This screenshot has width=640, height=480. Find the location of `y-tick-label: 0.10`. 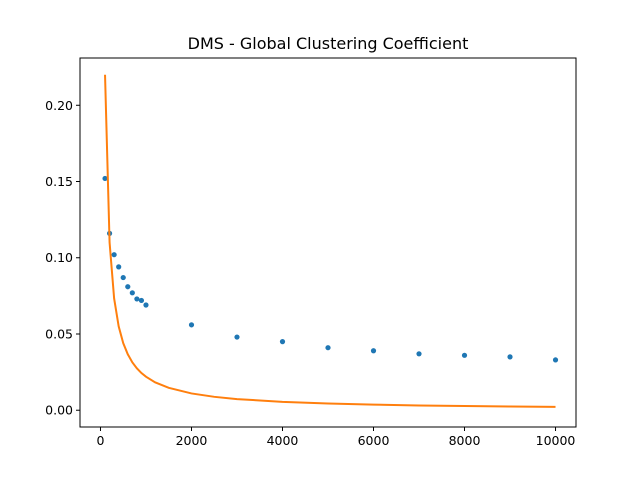

y-tick-label: 0.10 is located at coordinates (59, 257).